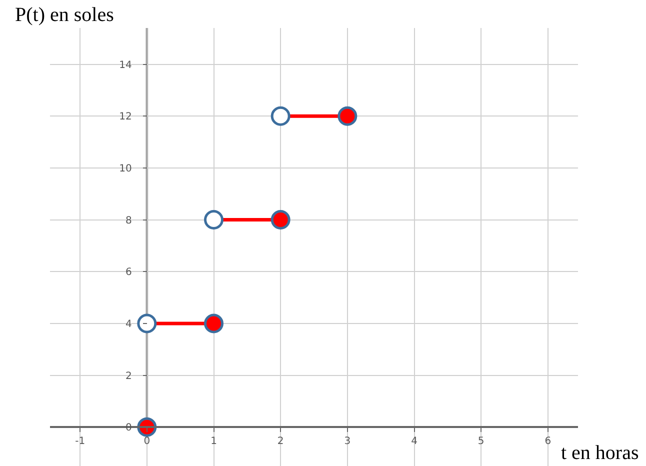  Describe the element at coordinates (129, 376) in the screenshot. I see `y-tick-label: 2` at that location.